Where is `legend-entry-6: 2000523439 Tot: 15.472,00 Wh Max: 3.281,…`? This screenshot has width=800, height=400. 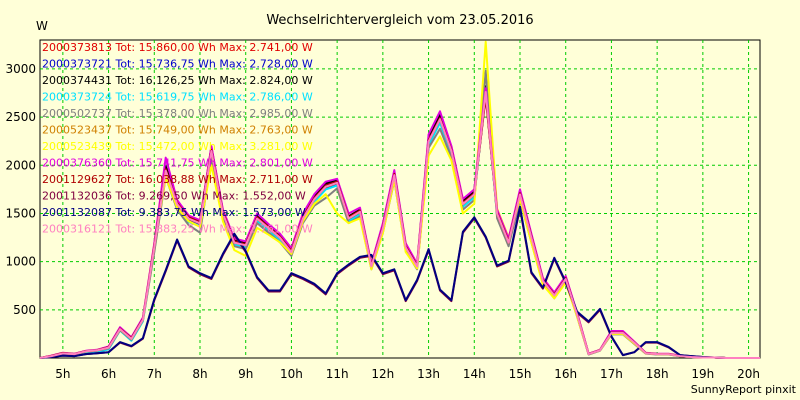 legend-entry-6: 2000523439 Tot: 15.472,00 Wh Max: 3.281,… is located at coordinates (177, 146).